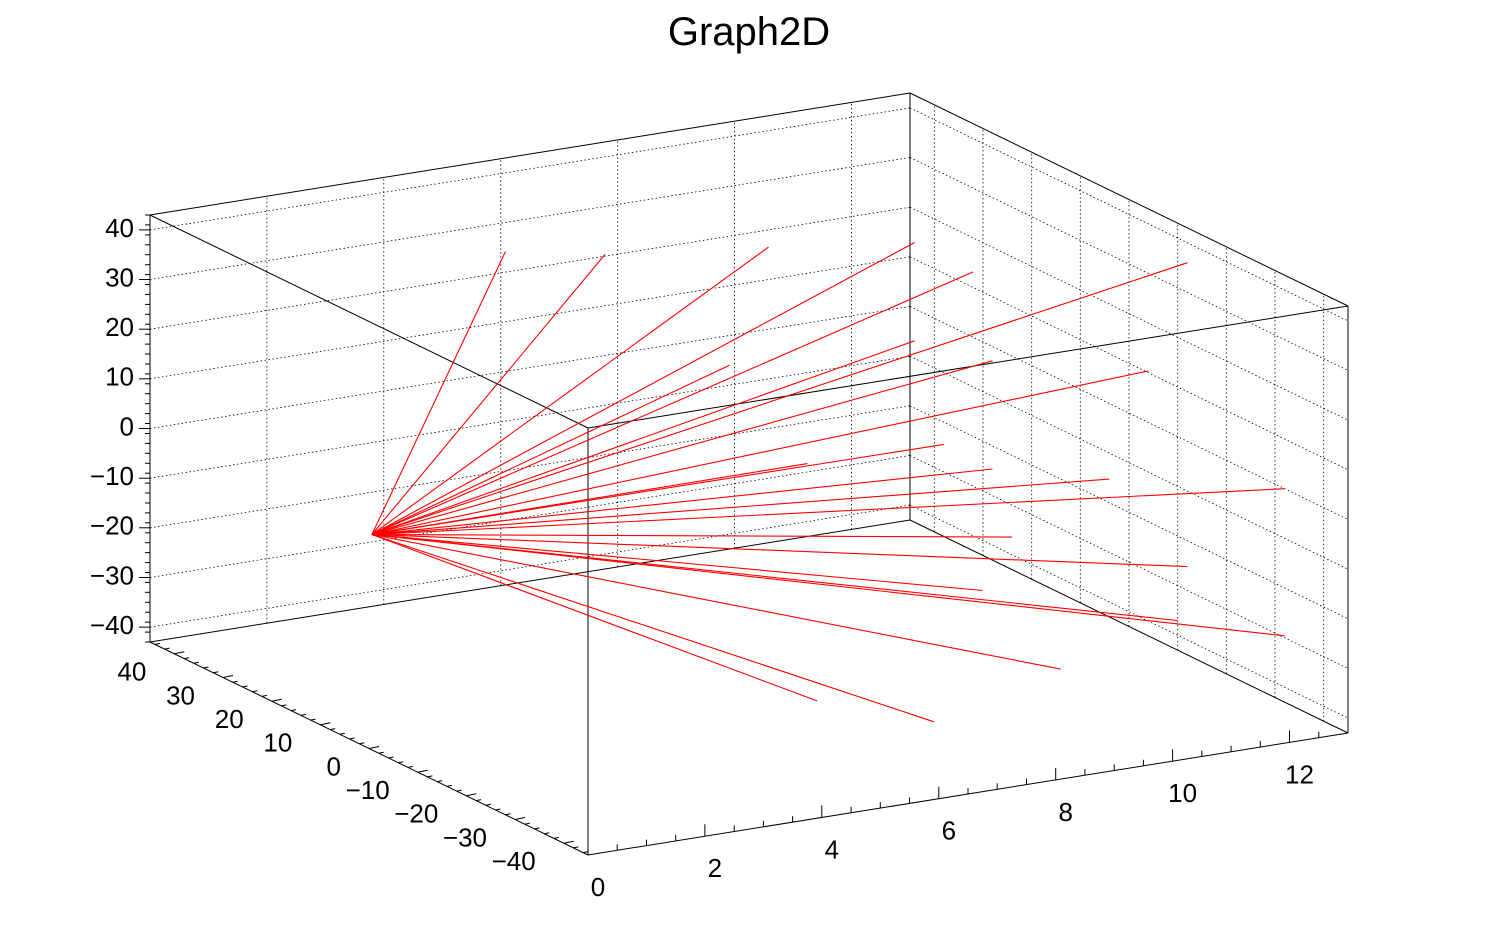 The height and width of the screenshot is (951, 1498). I want to click on y-tick-label: 10, so click(277, 743).